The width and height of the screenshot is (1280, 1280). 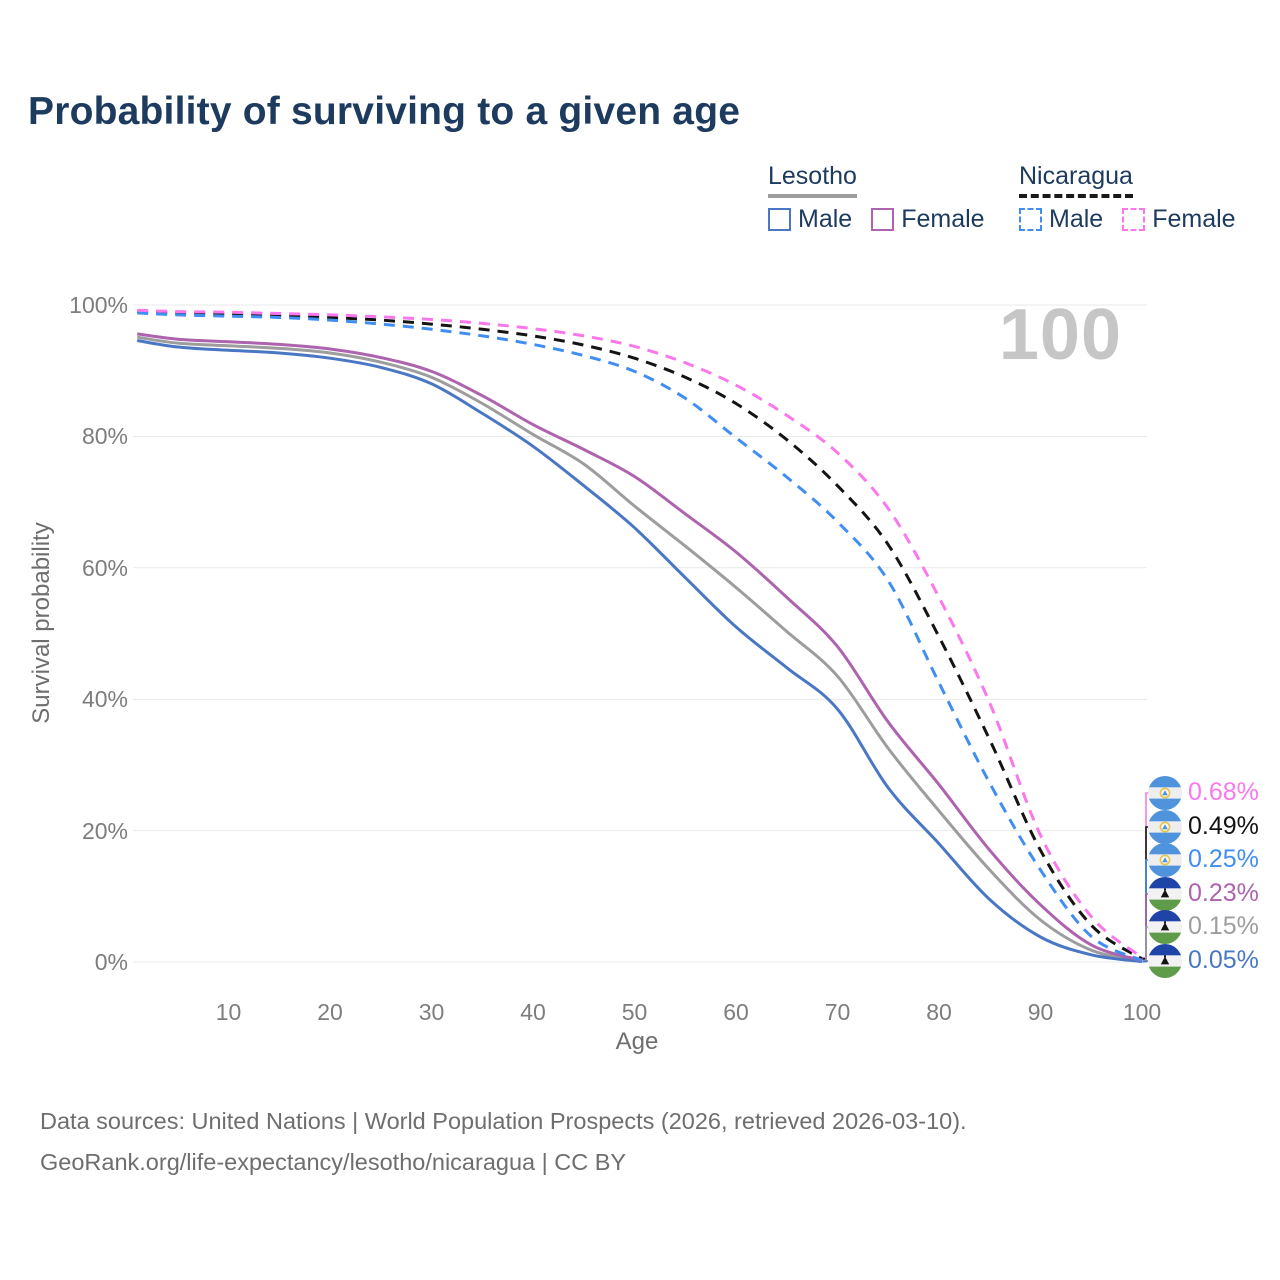 I want to click on end-label-nicaragua-female: 0.68%, so click(x=1223, y=792).